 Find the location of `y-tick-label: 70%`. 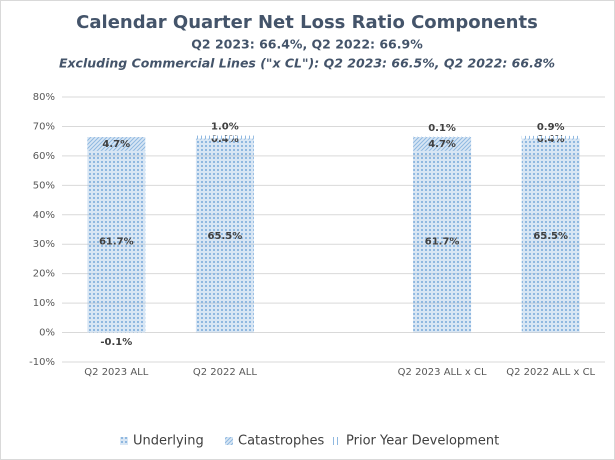

y-tick-label: 70% is located at coordinates (44, 126).